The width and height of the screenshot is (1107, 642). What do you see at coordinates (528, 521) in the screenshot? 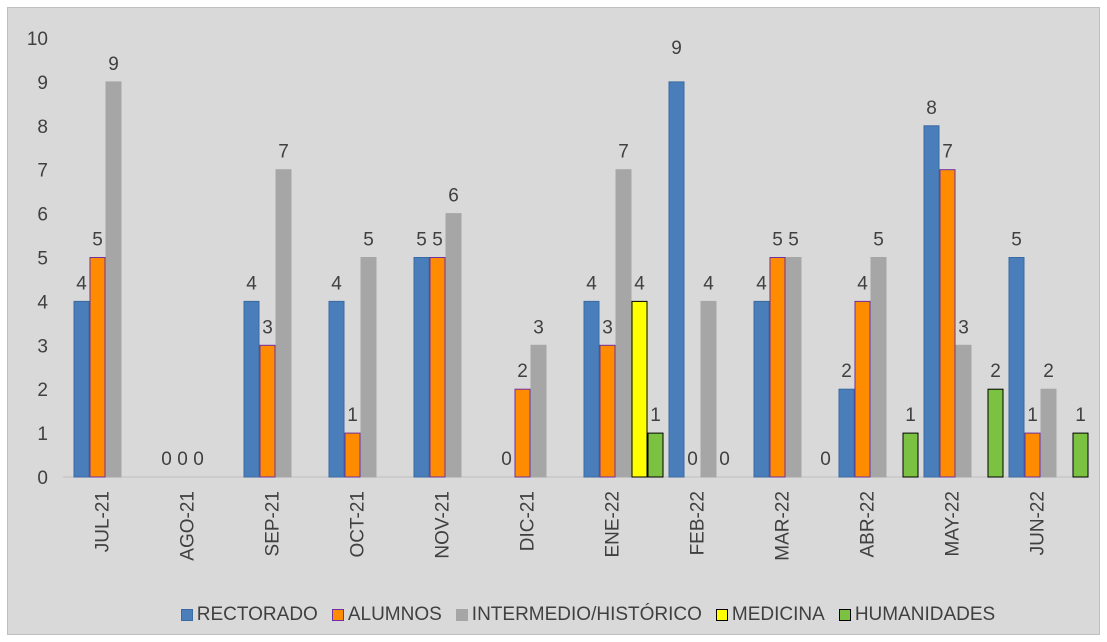
I see `x-tick-label: DIC-21` at bounding box center [528, 521].